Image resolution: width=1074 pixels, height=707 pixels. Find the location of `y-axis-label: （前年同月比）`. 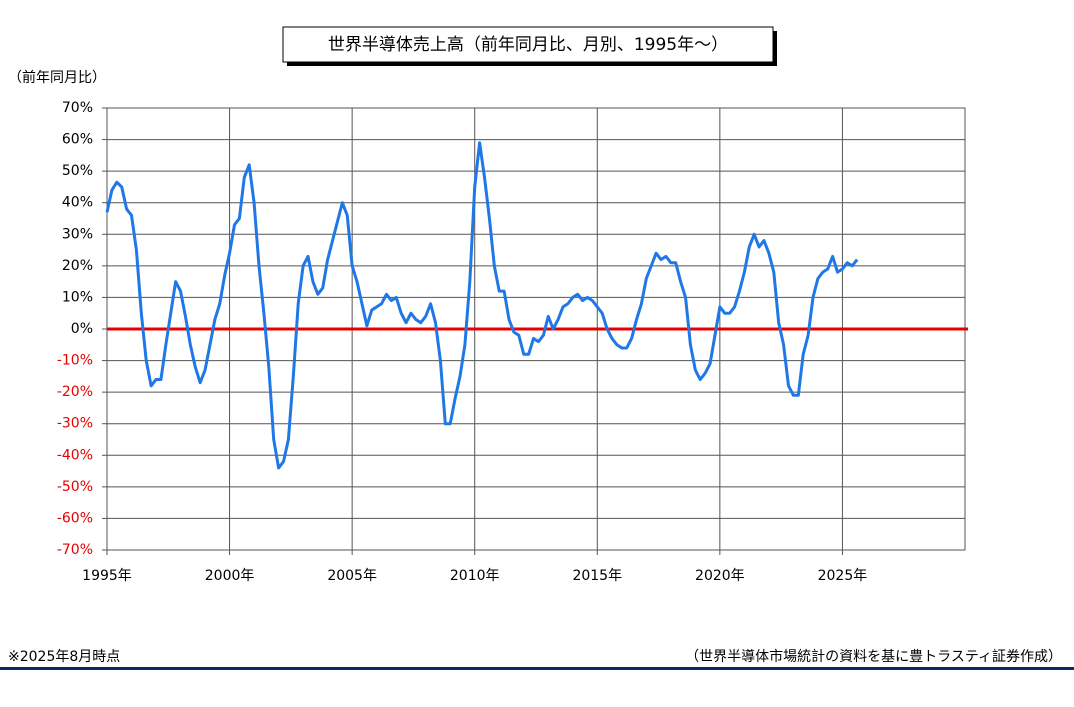

y-axis-label: （前年同月比） is located at coordinates (57, 77).